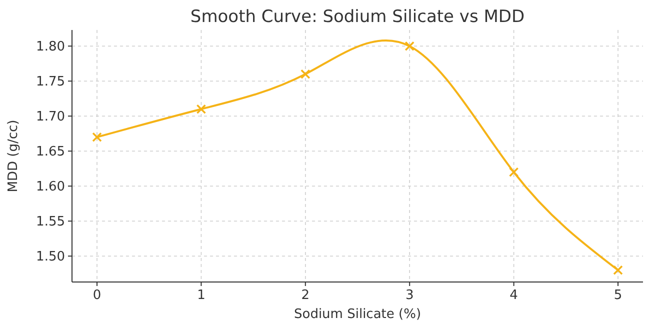  I want to click on y-tick-label: 1.70, so click(50, 117).